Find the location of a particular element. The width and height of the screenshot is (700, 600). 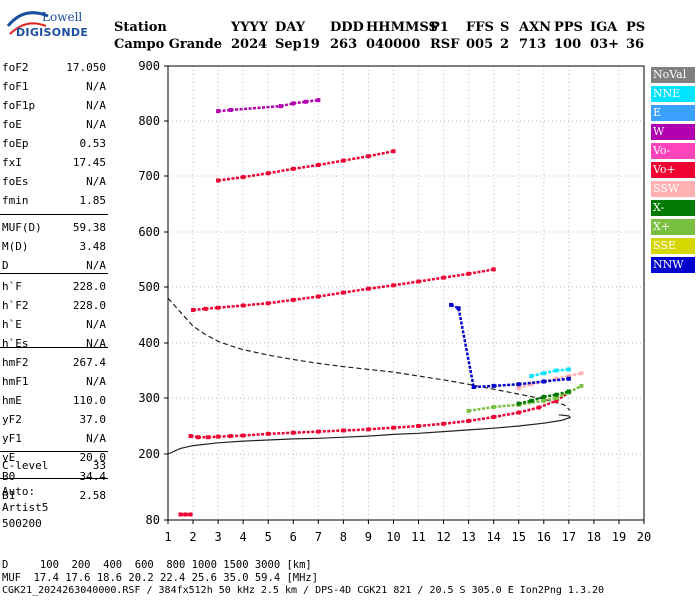

legend-item: NNW is located at coordinates (673, 265).